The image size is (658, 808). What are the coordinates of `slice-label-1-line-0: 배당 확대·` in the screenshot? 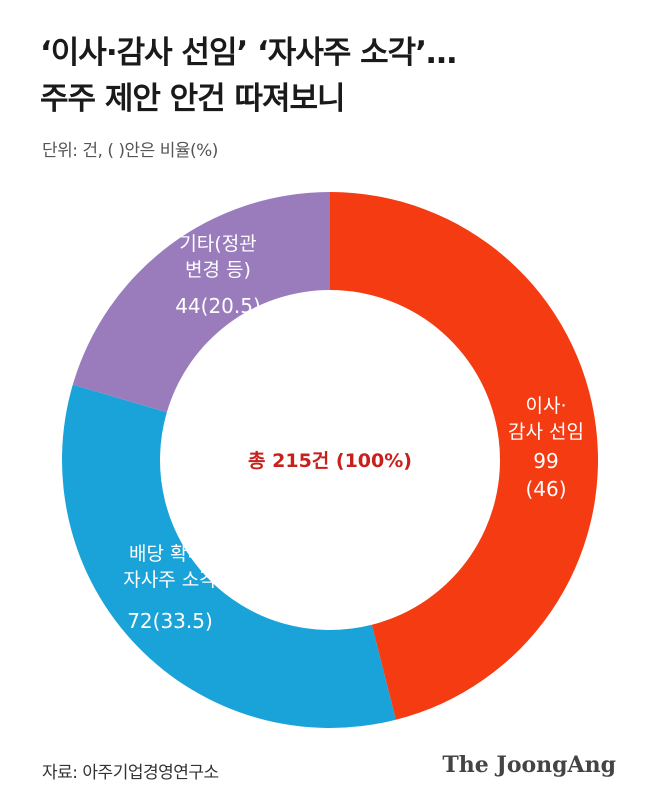 It's located at (170, 554).